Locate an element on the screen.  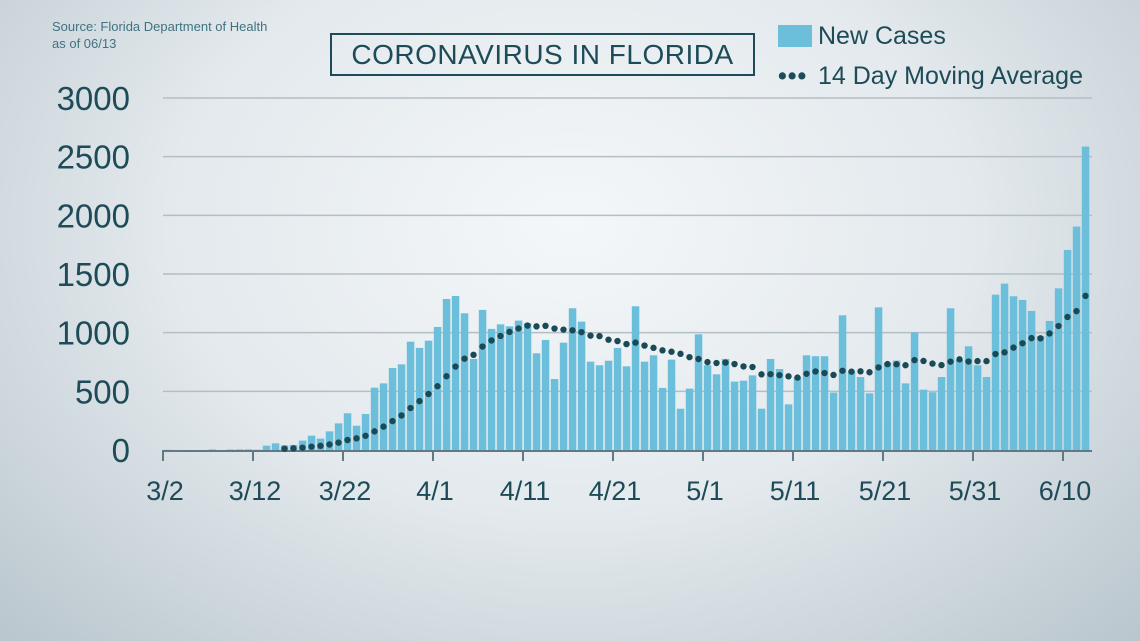
x-tick-label: 4/11 is located at coordinates (525, 491).